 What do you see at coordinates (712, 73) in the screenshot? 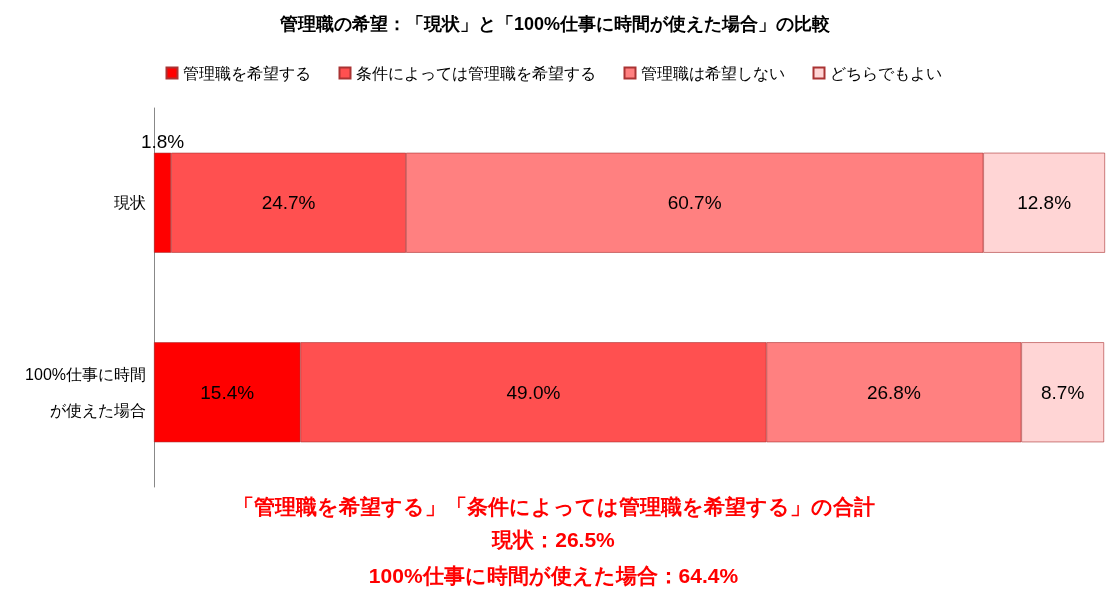
I see `legend-label: 管理職は希望しない` at bounding box center [712, 73].